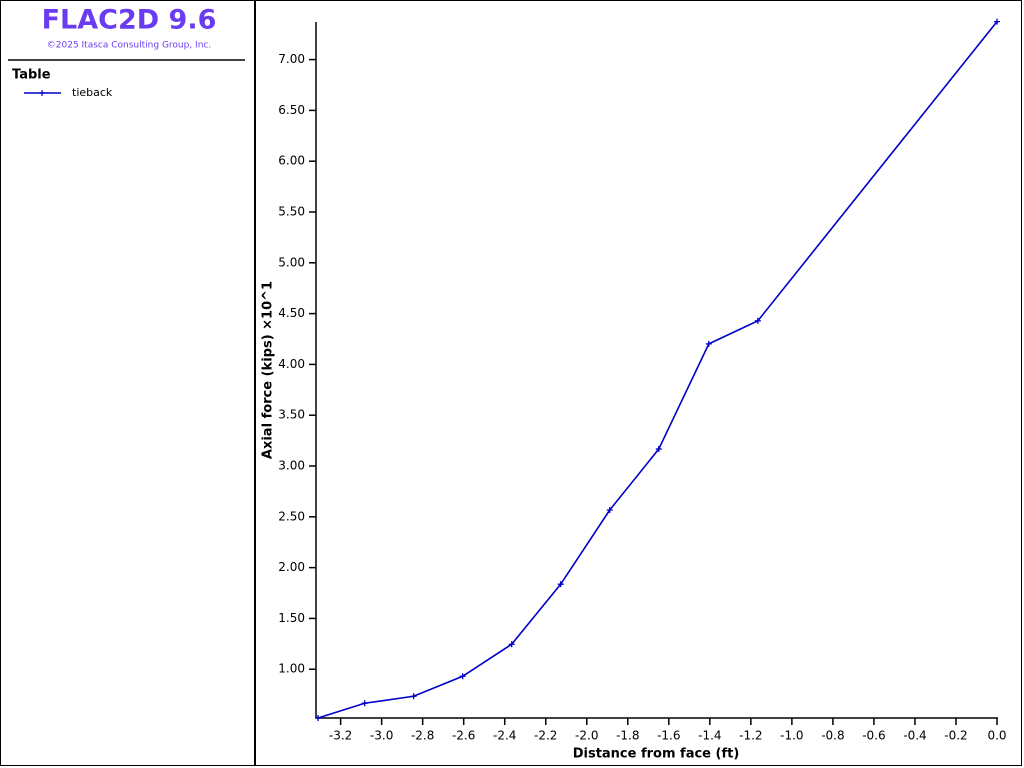  What do you see at coordinates (31, 75) in the screenshot?
I see `legend-heading: Table` at bounding box center [31, 75].